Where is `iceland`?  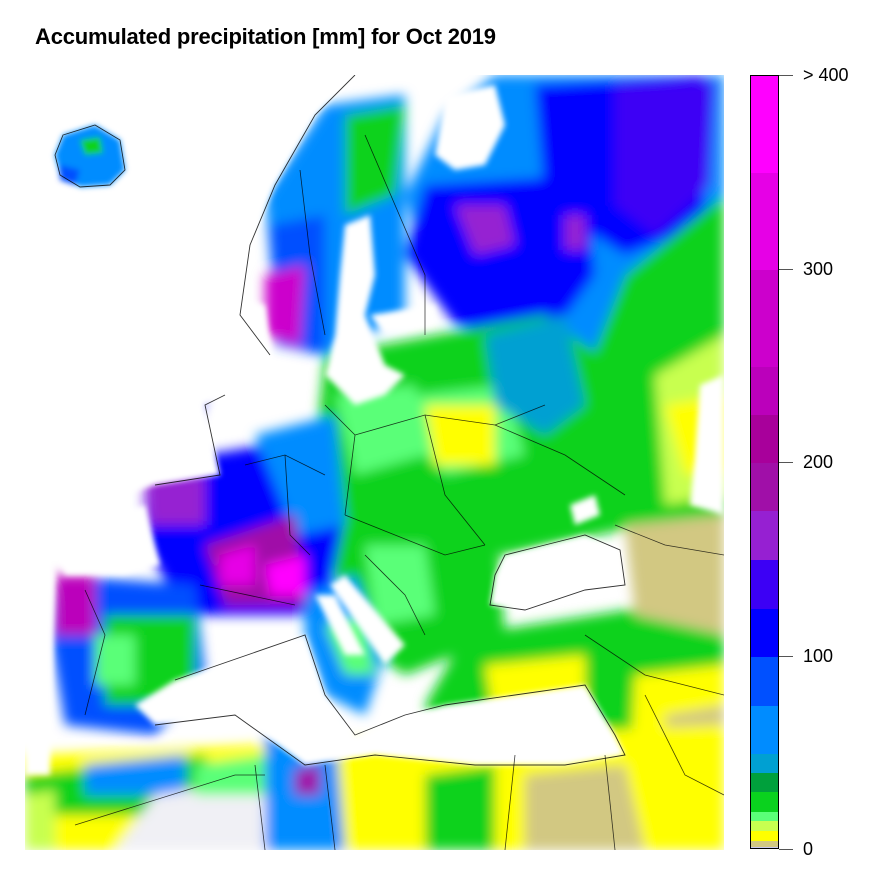 iceland is located at coordinates (90, 156).